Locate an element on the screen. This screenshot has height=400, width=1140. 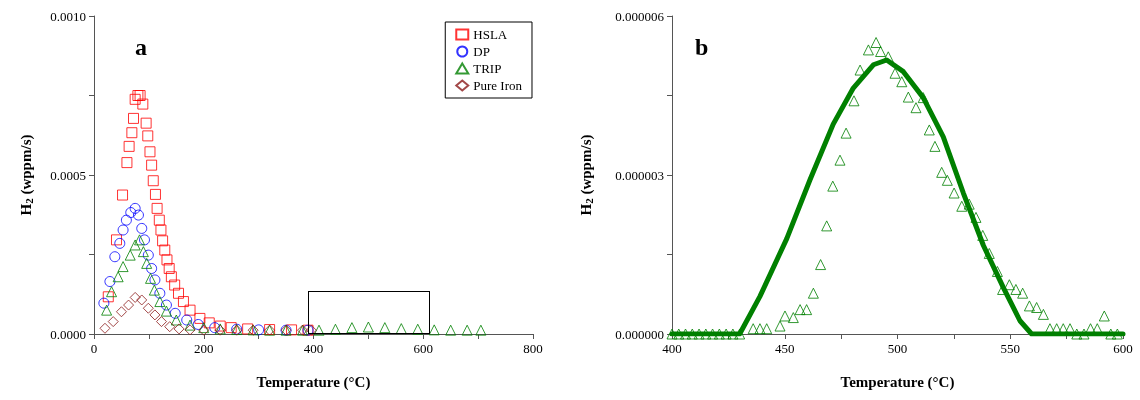
annotation: b is located at coordinates (702, 47).